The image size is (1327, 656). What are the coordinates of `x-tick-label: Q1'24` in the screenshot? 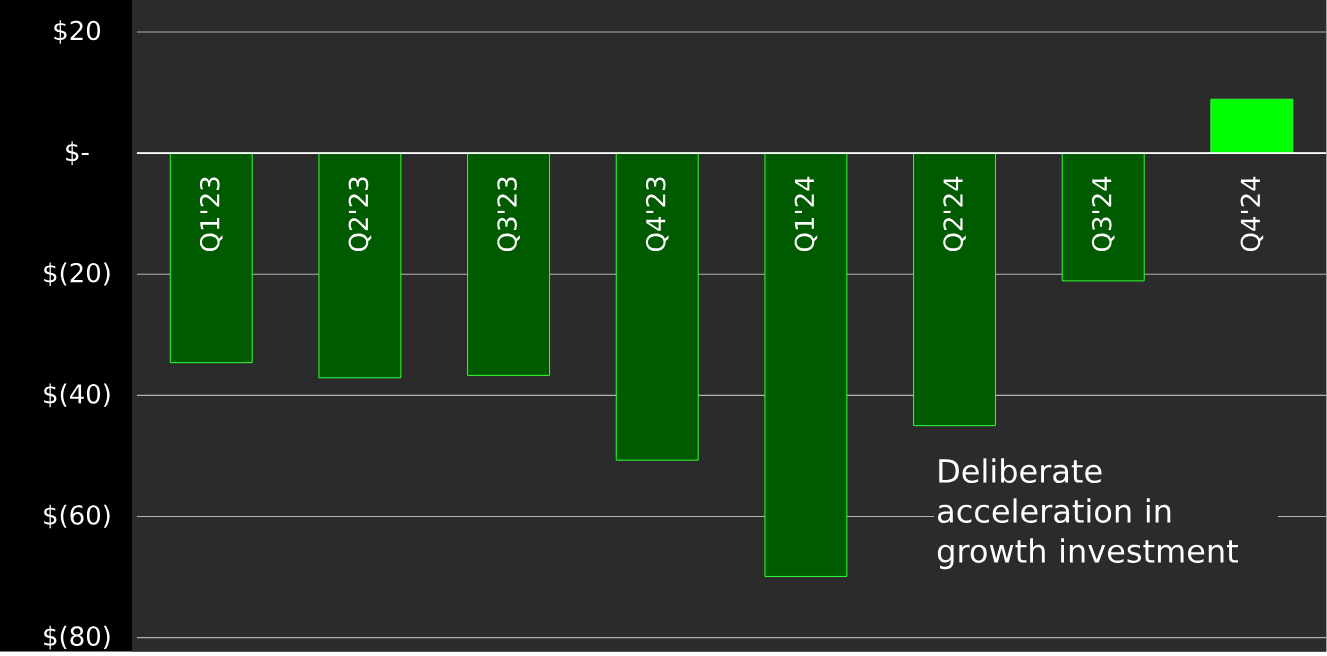 It's located at (806, 213).